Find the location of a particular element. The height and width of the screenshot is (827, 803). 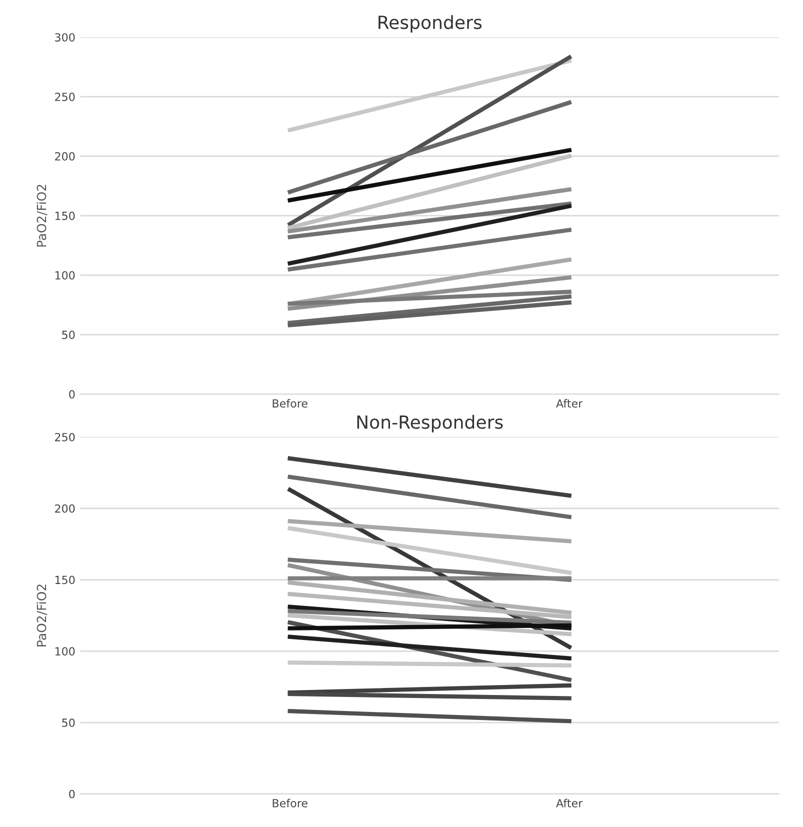

y-tick-label: 300 is located at coordinates (65, 37).